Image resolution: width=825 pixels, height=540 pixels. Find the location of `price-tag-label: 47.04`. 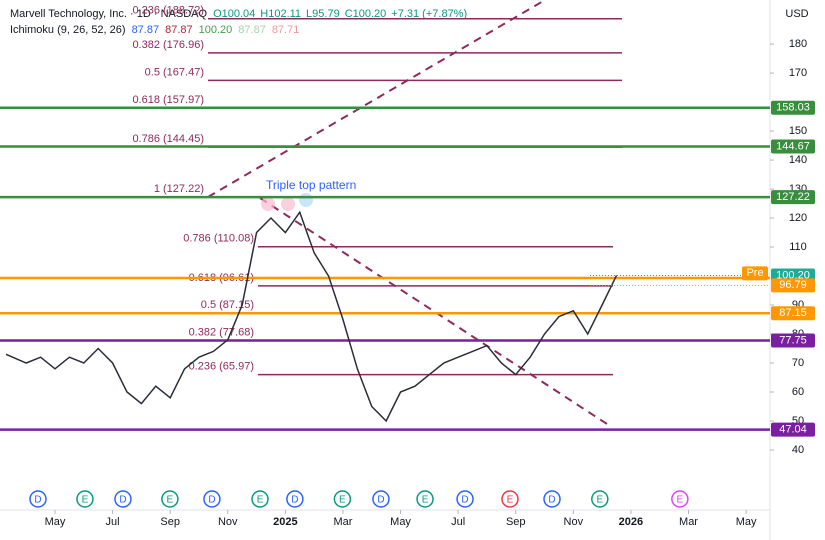

price-tag-label: 47.04 is located at coordinates (793, 429).